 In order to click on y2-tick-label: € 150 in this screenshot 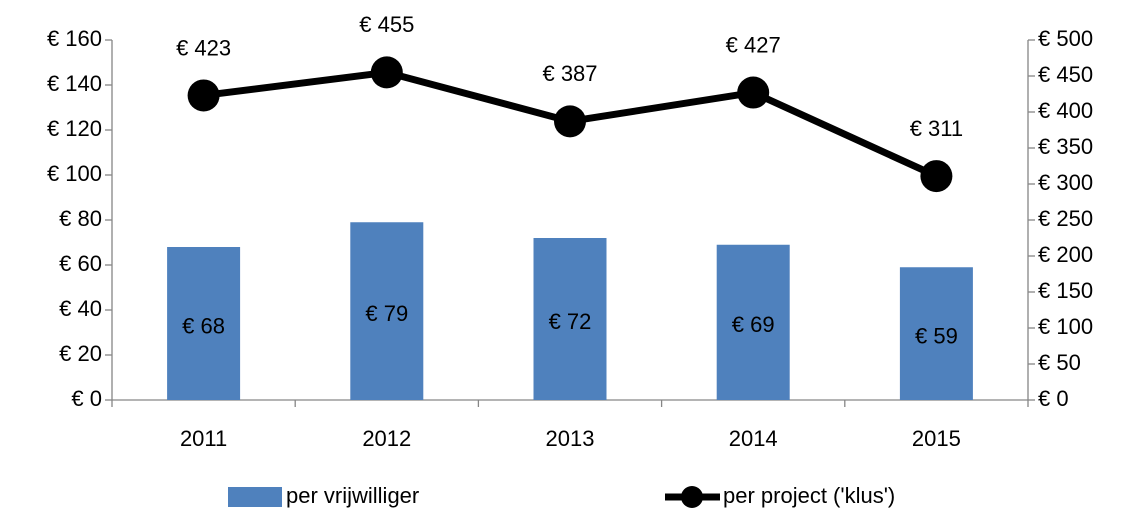, I will do `click(1065, 290)`.